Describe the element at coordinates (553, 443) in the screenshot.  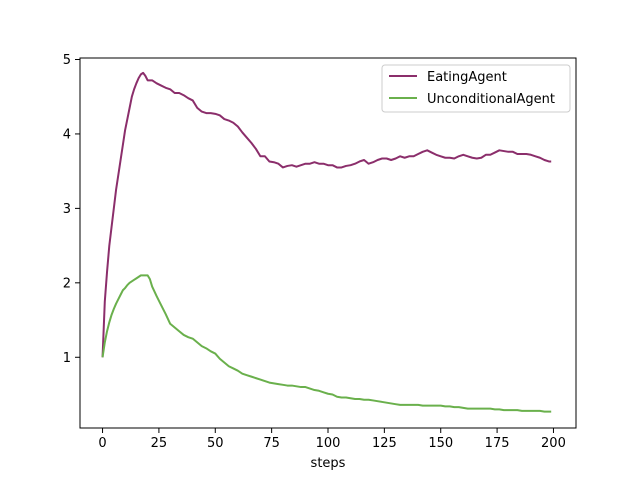
I see `x-tick-label: 200` at that location.